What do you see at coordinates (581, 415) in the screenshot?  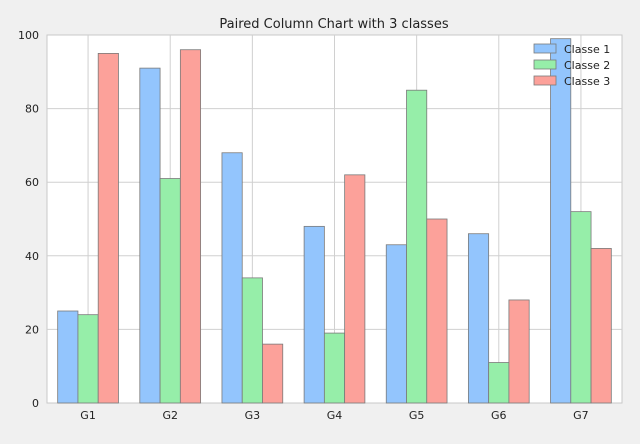 I see `x-tick-label: G7` at bounding box center [581, 415].